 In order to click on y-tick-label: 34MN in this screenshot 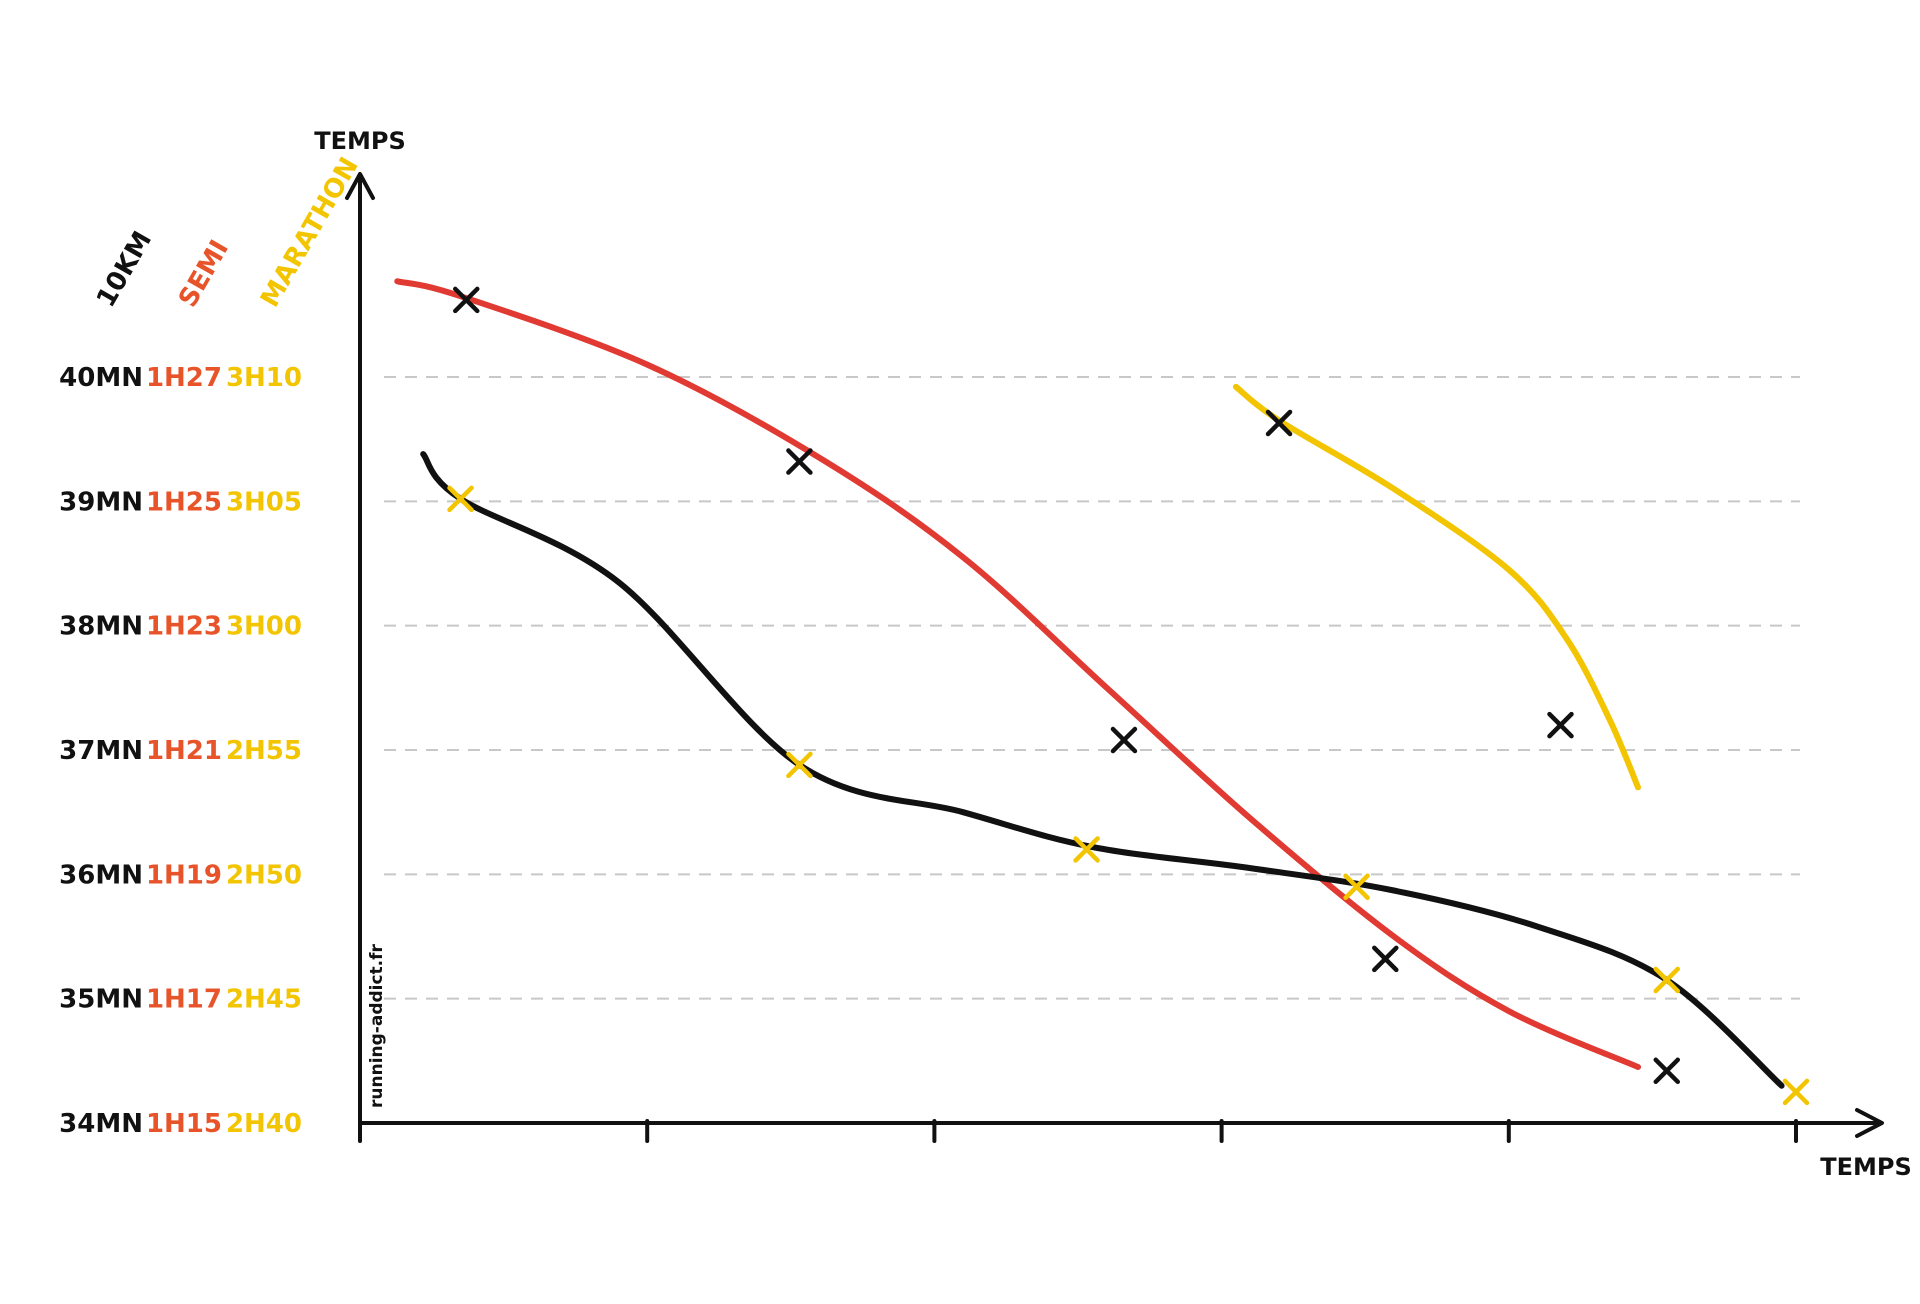, I will do `click(101, 1124)`.